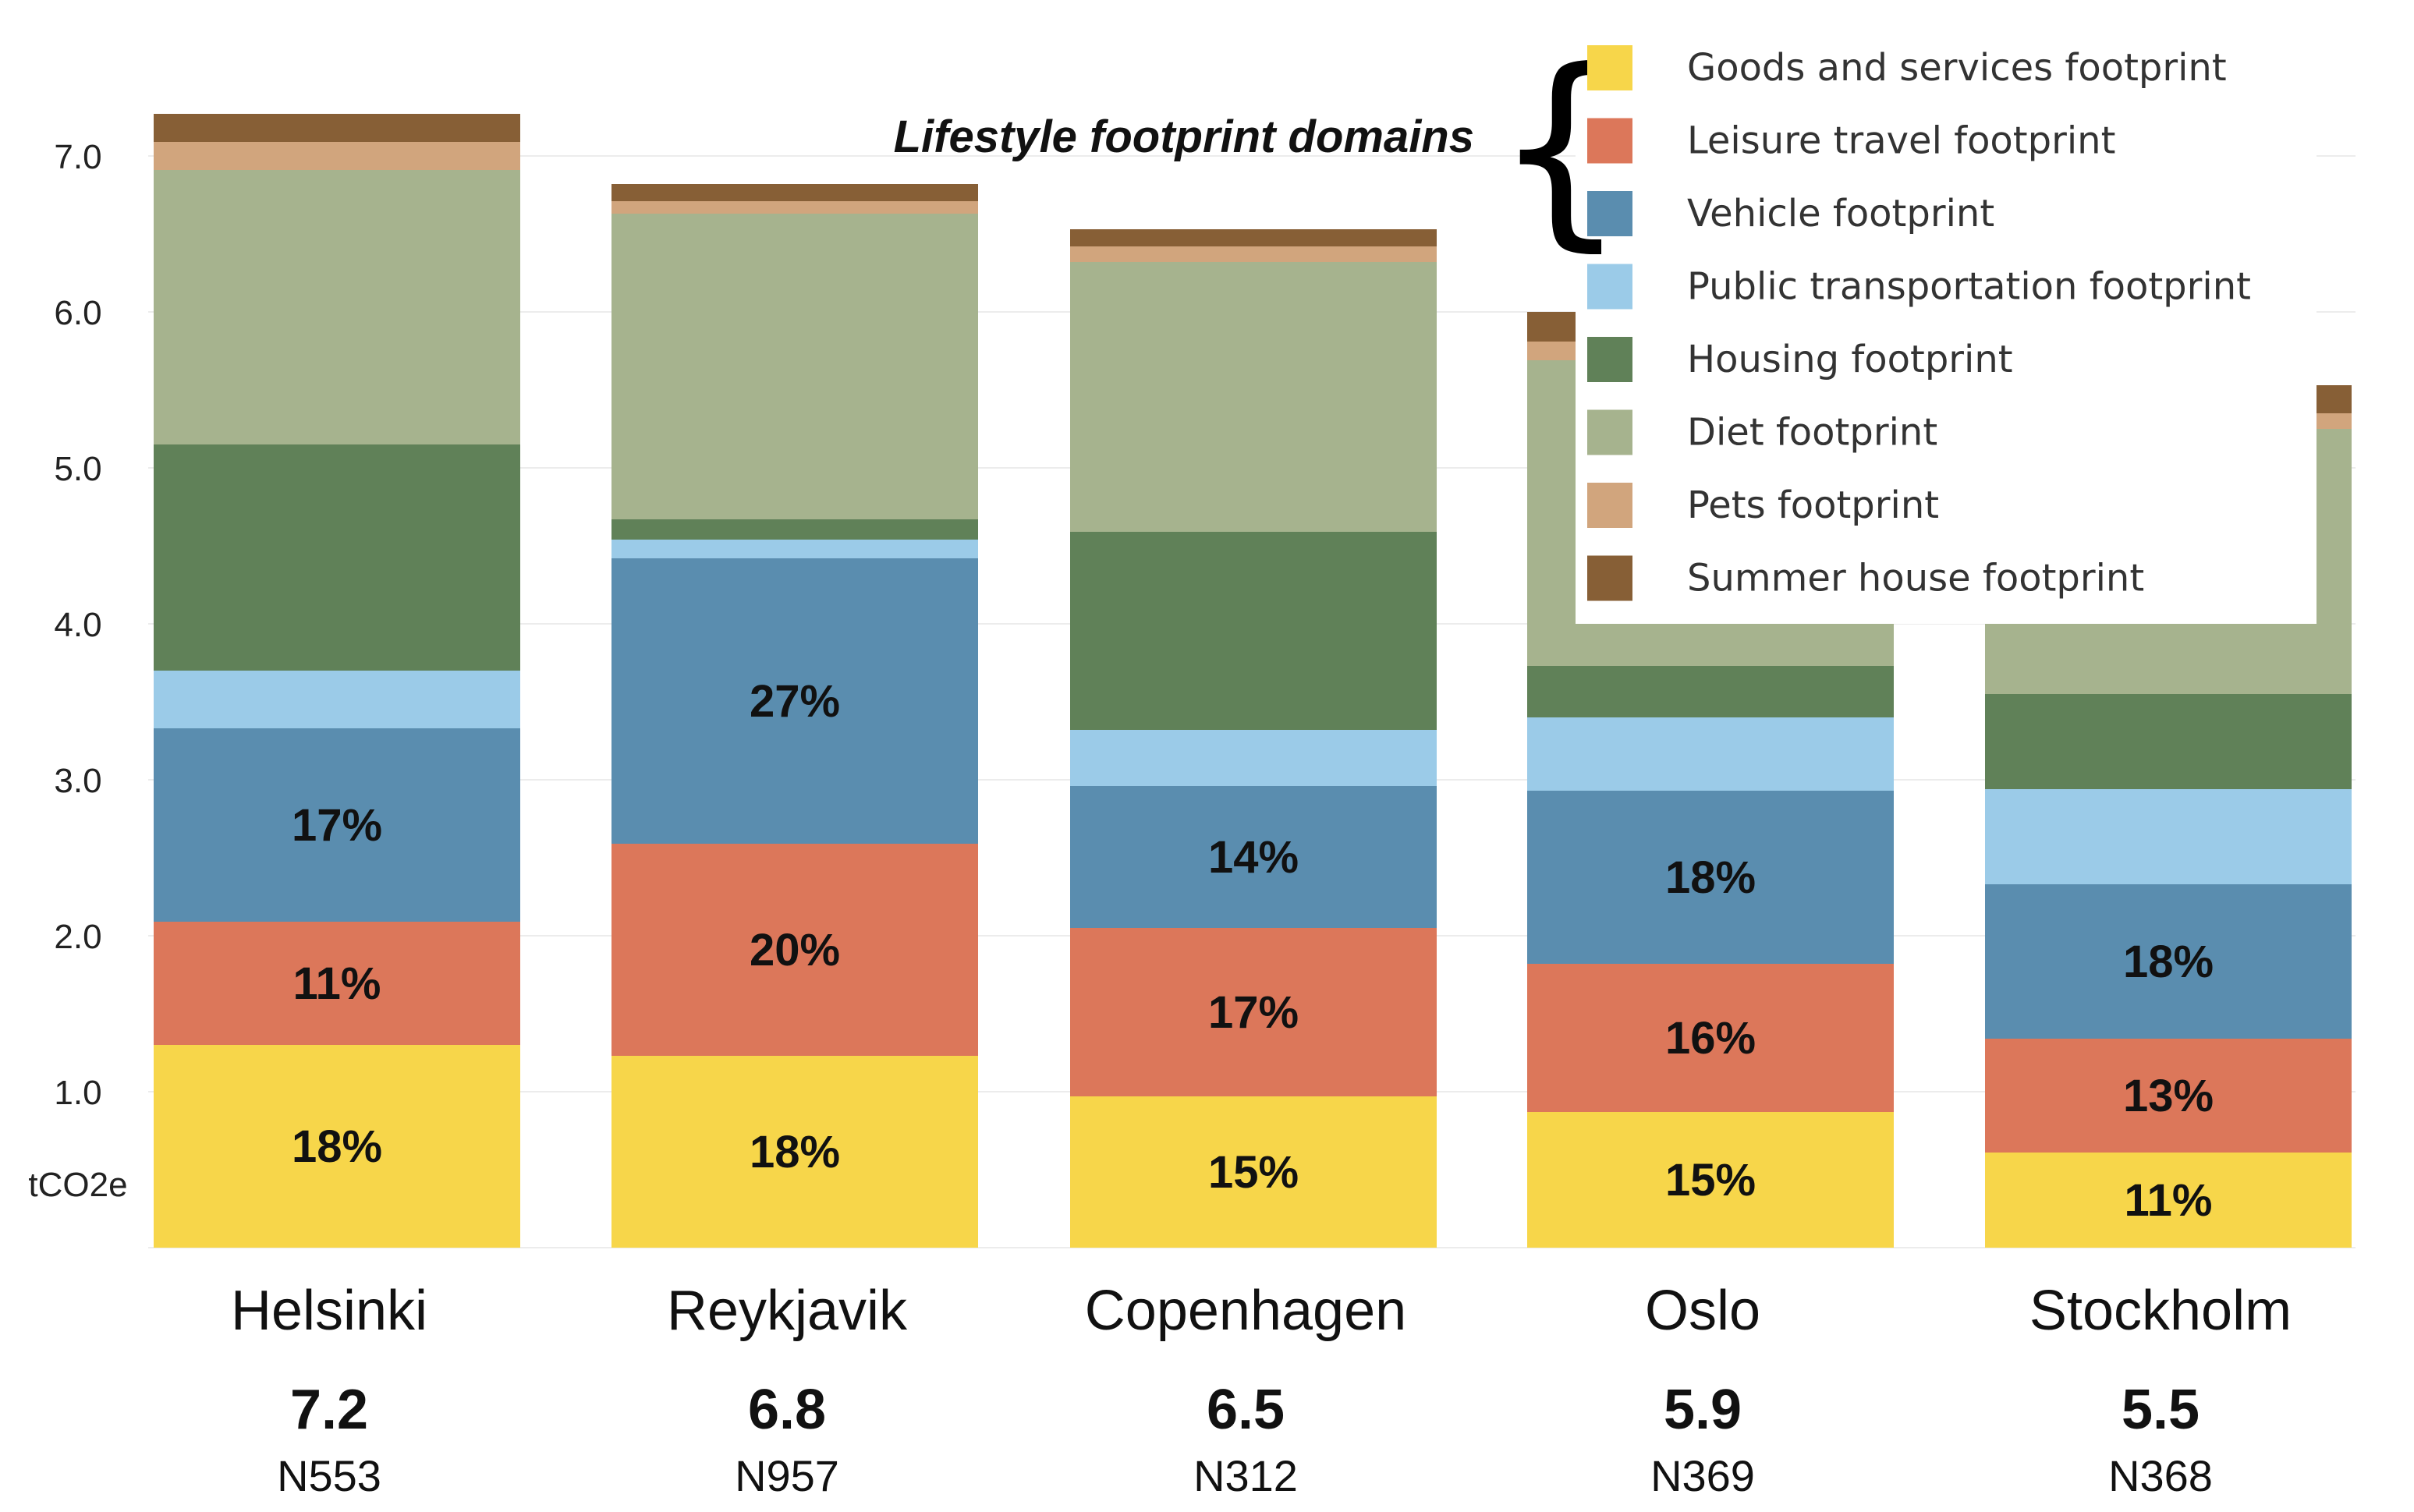 The height and width of the screenshot is (1512, 2414). Describe the element at coordinates (1184, 137) in the screenshot. I see `legend-title: Lifestyle footprint domains` at that location.